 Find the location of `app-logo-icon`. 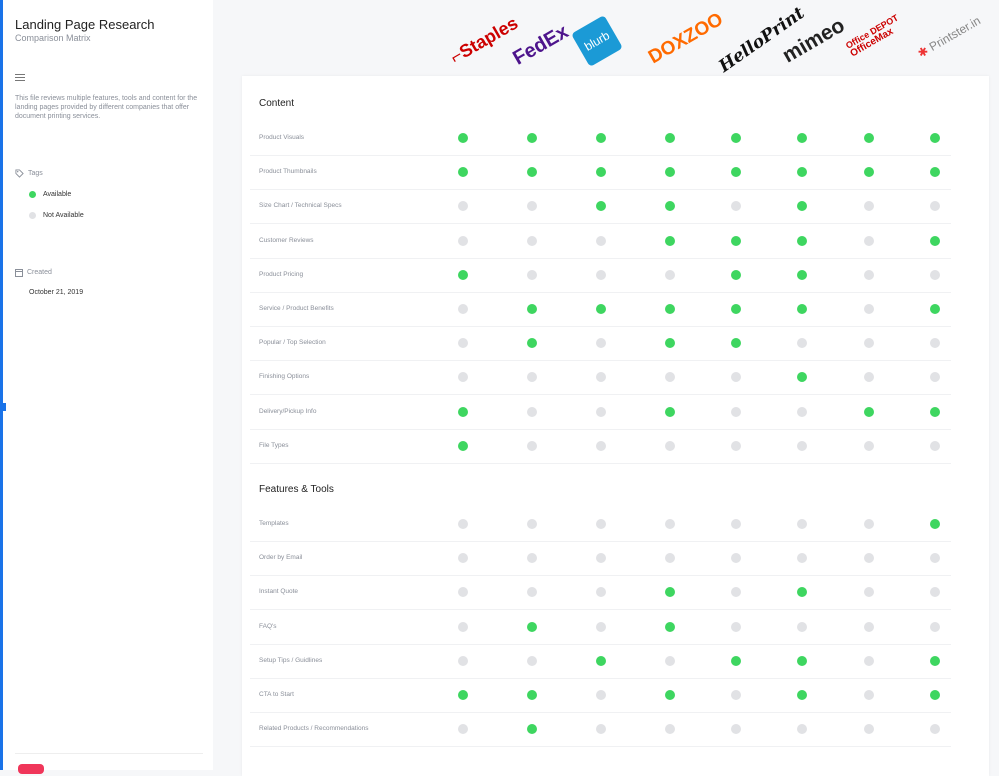

app-logo-icon is located at coordinates (31, 769).